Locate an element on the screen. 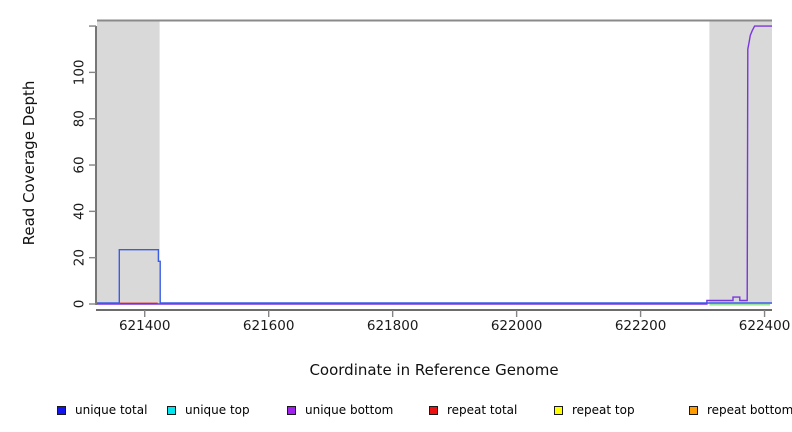  legend-label: repeat total is located at coordinates (482, 410).